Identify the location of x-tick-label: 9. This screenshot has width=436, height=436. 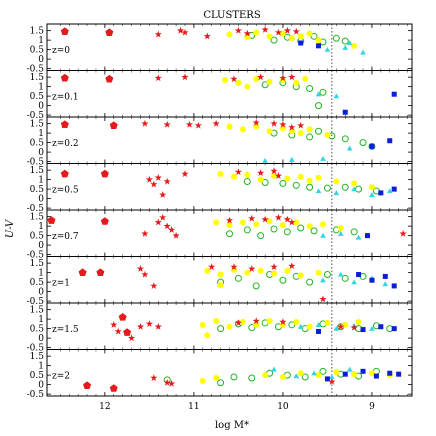
(372, 407).